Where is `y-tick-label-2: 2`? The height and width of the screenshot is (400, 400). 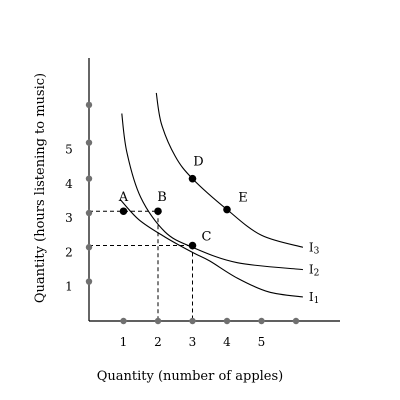
y-tick-label-2: 2 is located at coordinates (69, 252).